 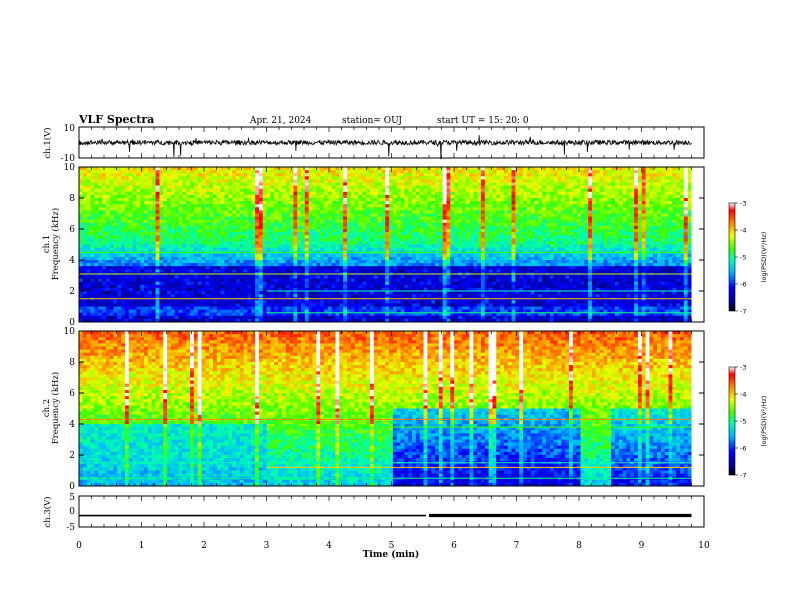 I want to click on time-axis-tick-labels: 0 1 2 3 4 5 6 7 8 9 10, so click(x=393, y=546).